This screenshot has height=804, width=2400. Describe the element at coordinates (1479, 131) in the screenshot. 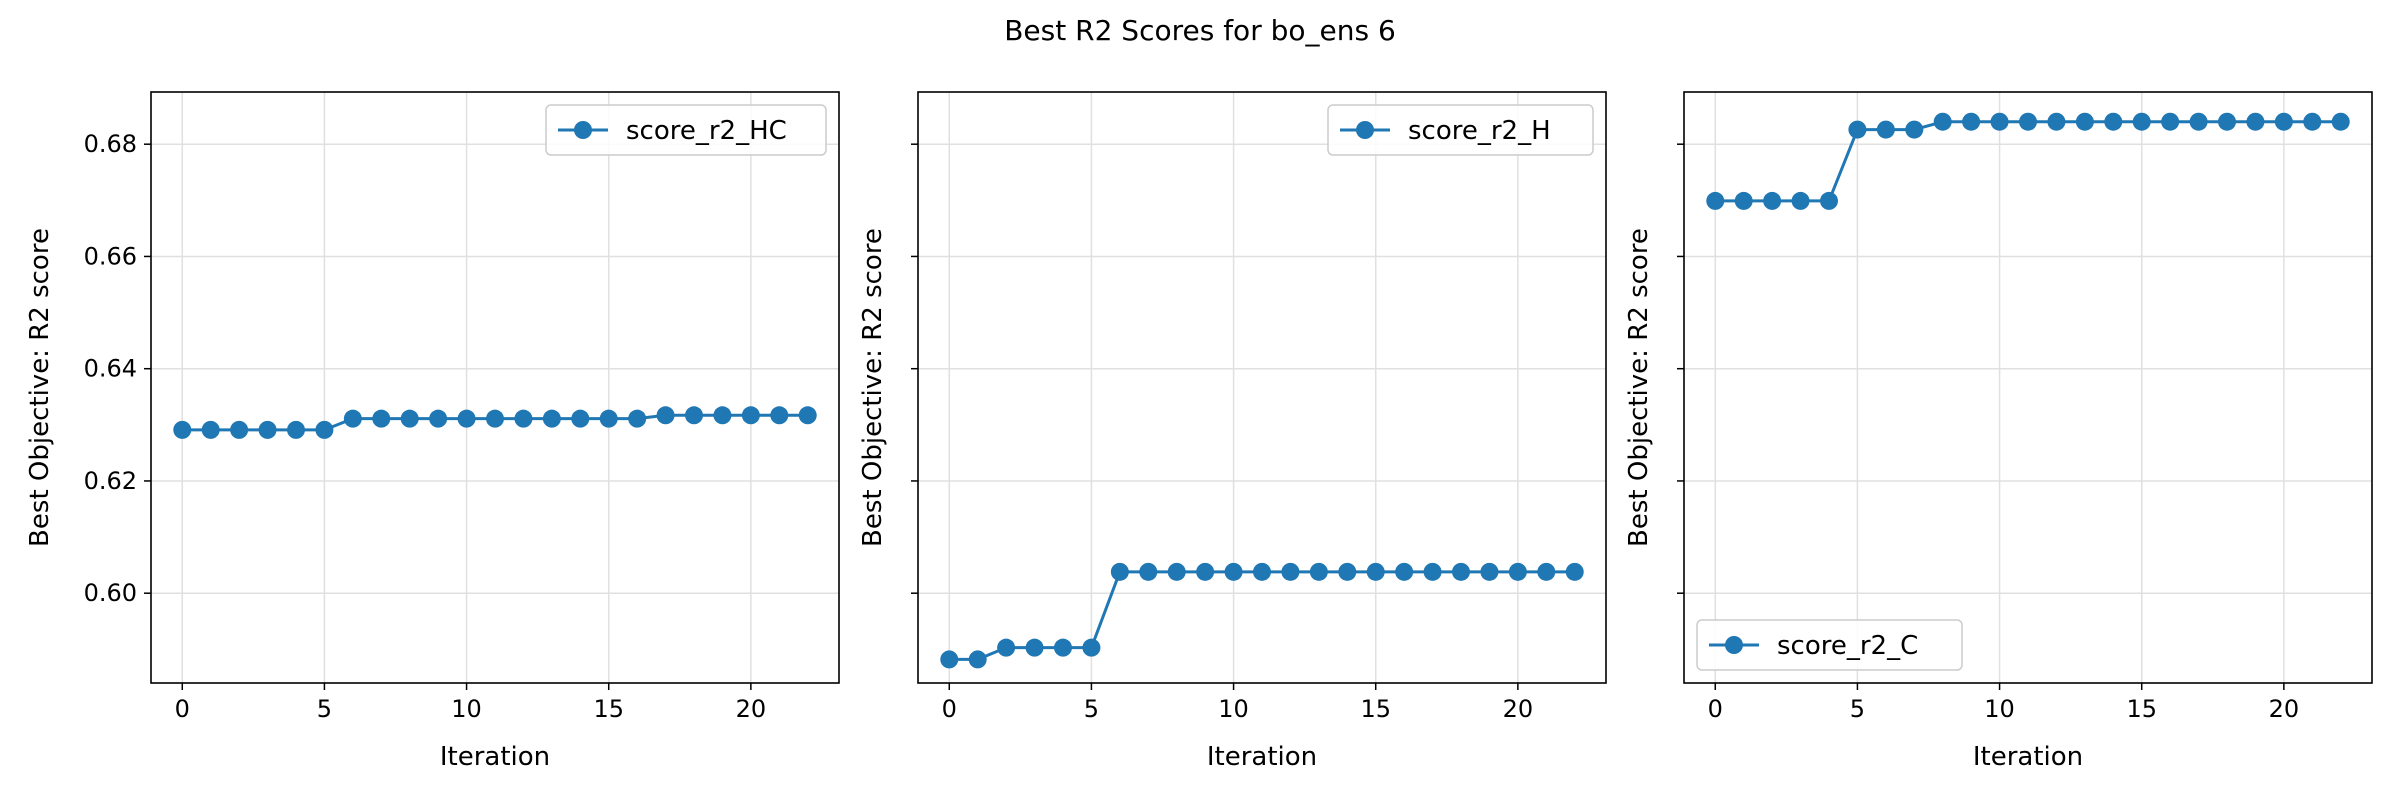

I see `legend-label: score_r2_H` at that location.